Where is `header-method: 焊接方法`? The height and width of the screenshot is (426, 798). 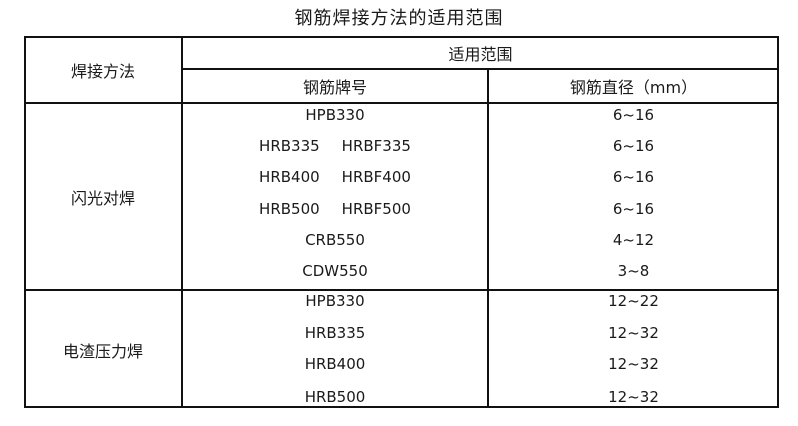
header-method: 焊接方法 is located at coordinates (102, 71).